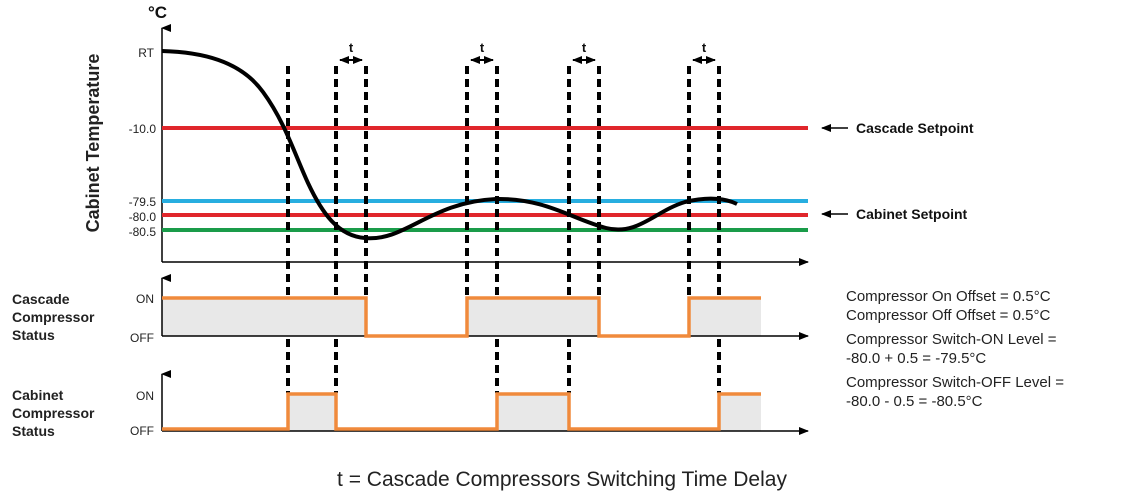  What do you see at coordinates (157, 12) in the screenshot?
I see `y-unit-label: °C` at bounding box center [157, 12].